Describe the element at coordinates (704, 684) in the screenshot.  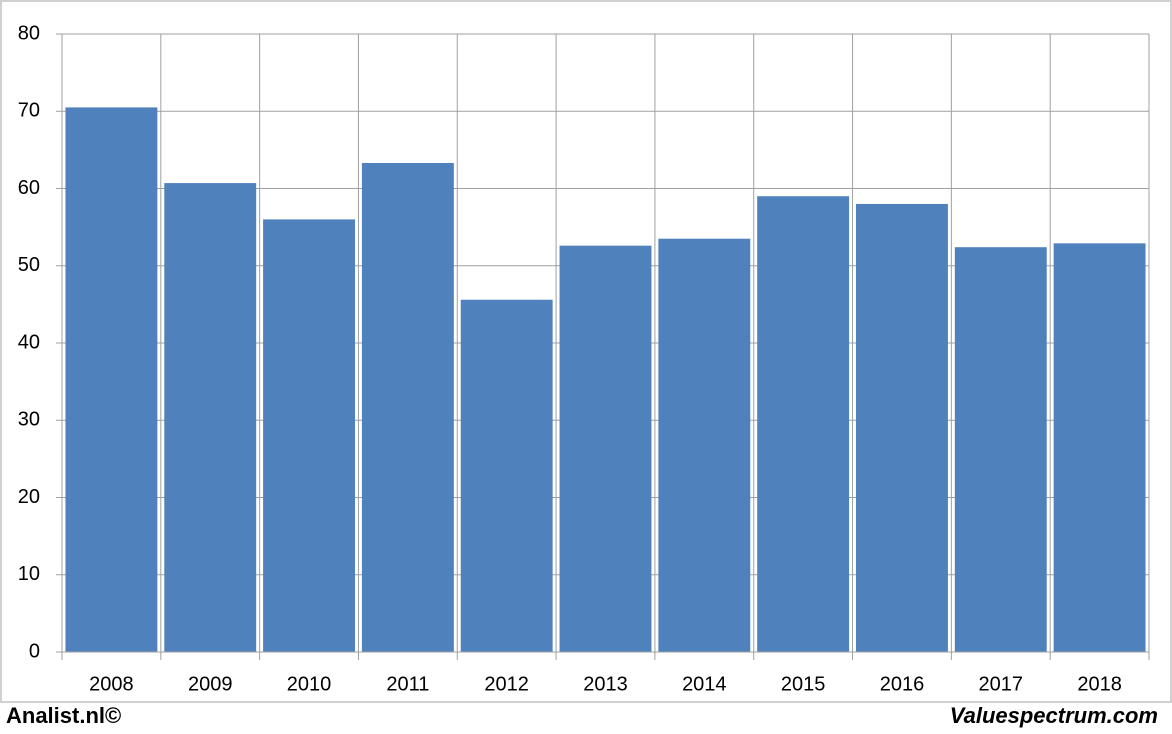
I see `x-tick-label: 2014` at that location.